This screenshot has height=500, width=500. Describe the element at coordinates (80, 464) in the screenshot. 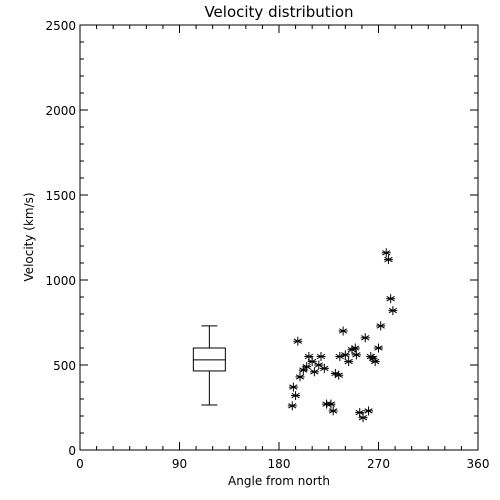

I see `x-tick-label: 0` at that location.